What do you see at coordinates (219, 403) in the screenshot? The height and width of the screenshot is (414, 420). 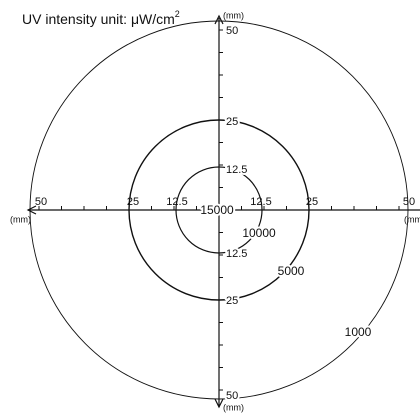 I see `arrow-bottom` at bounding box center [219, 403].